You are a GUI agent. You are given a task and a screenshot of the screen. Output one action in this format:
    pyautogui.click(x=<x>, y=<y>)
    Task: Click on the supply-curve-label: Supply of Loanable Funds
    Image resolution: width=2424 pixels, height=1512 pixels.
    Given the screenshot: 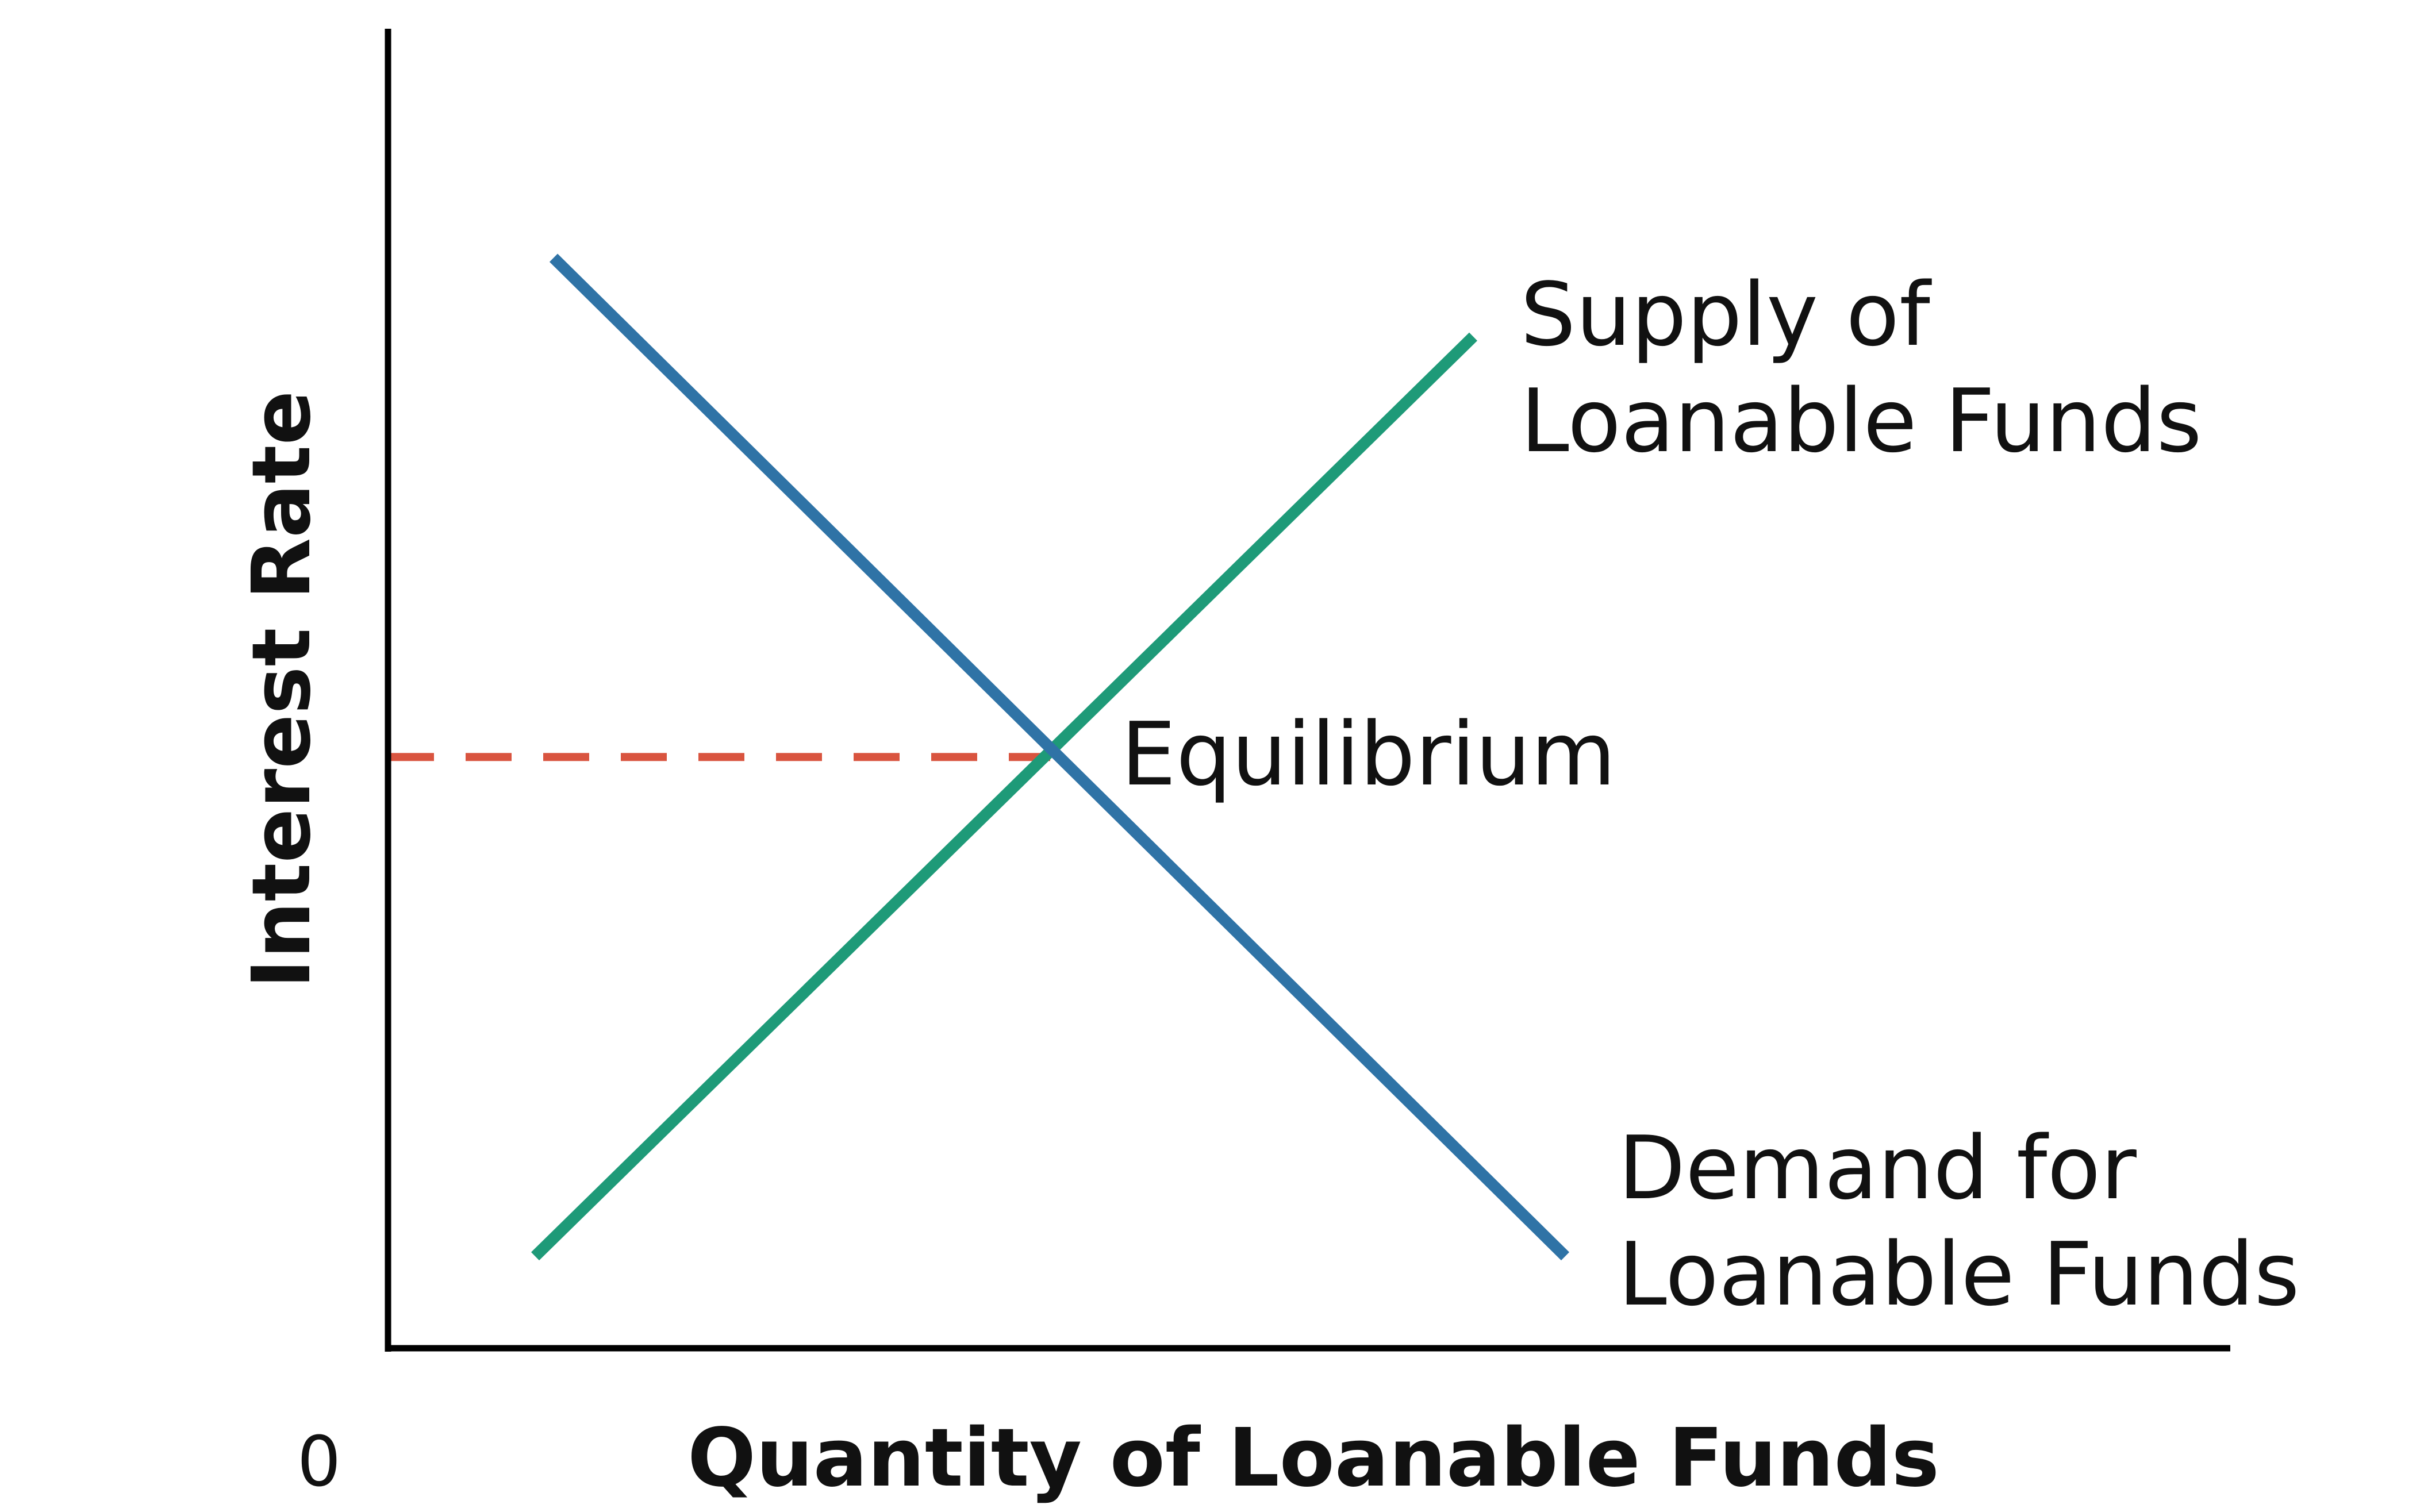 What is the action you would take?
    pyautogui.click(x=1861, y=368)
    